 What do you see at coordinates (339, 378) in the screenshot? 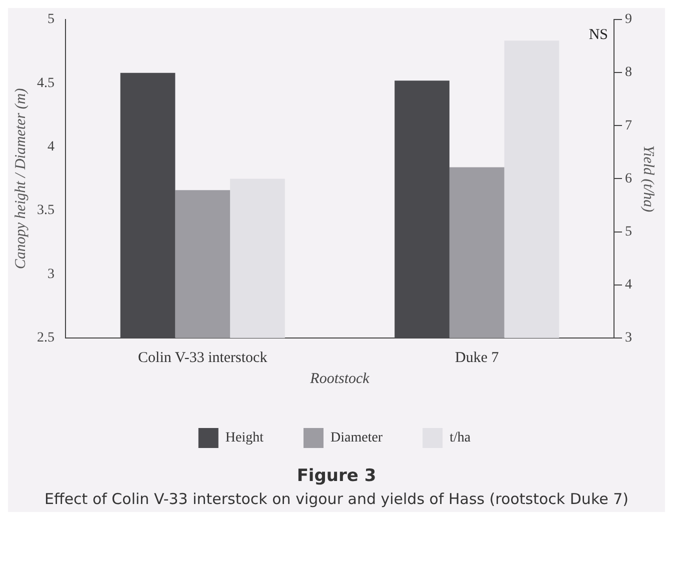
I see `x-axis-title: Rootstock` at bounding box center [339, 378].